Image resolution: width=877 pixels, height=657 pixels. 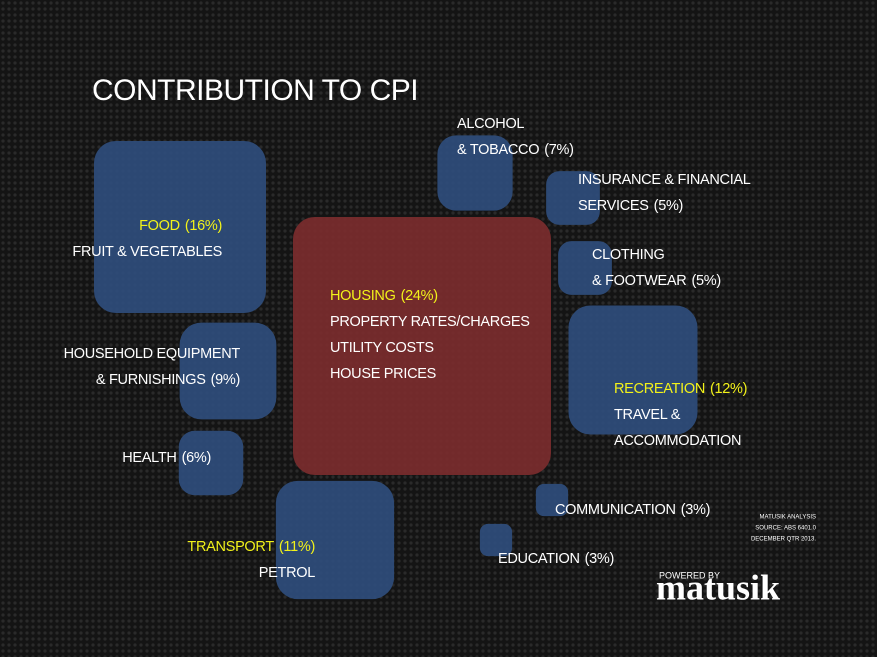 What do you see at coordinates (539, 559) in the screenshot?
I see `category-line: EDUCATION` at bounding box center [539, 559].